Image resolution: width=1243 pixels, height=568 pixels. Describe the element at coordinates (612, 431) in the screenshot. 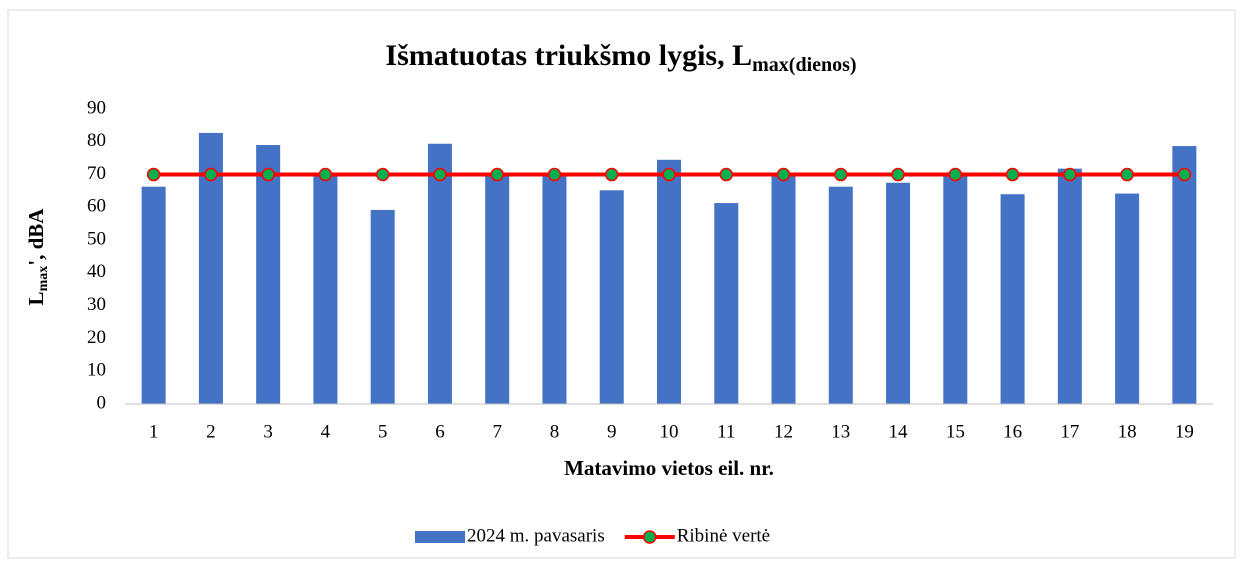

I see `x-tick-label: 9` at that location.